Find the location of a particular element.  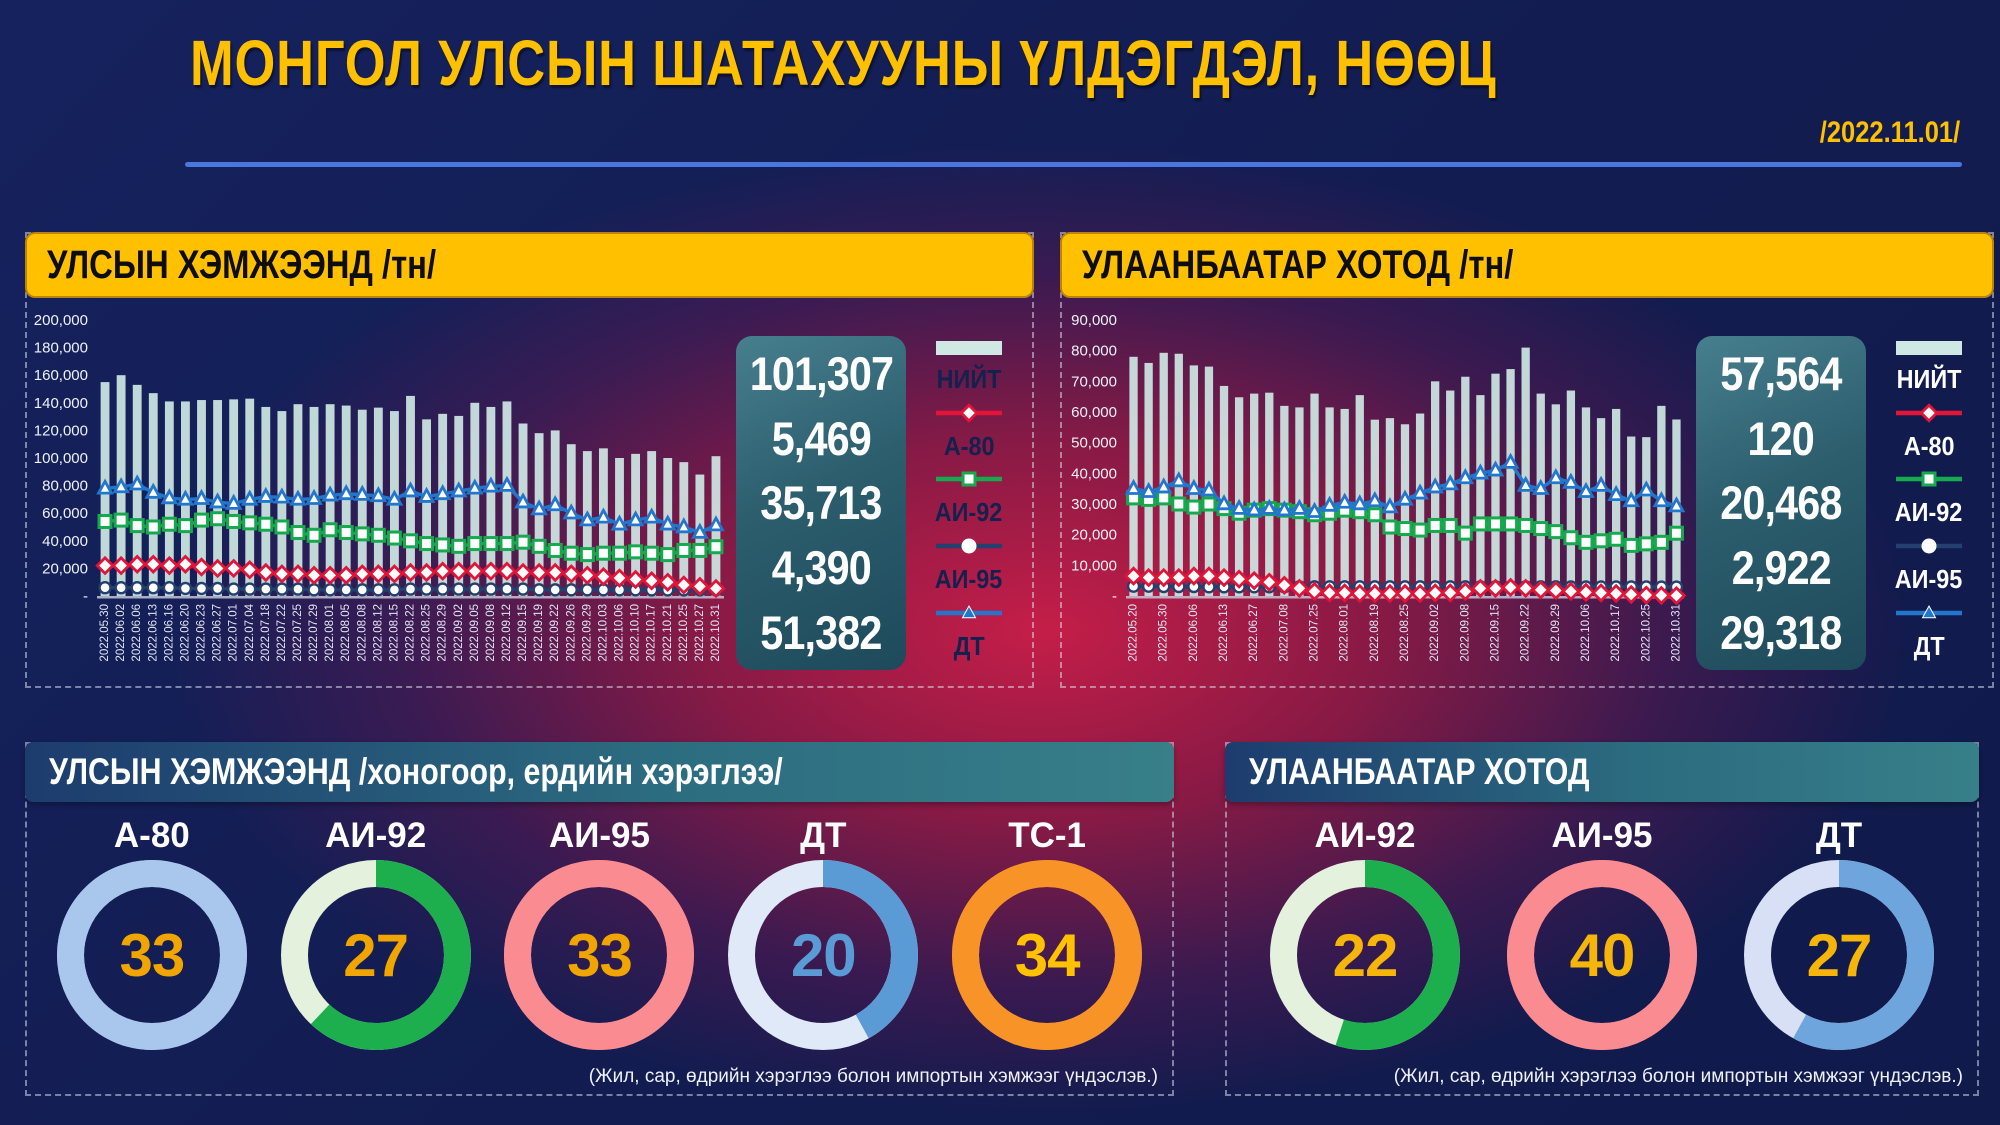

svg-text: 2022.10.17 is located at coordinates (652, 633).